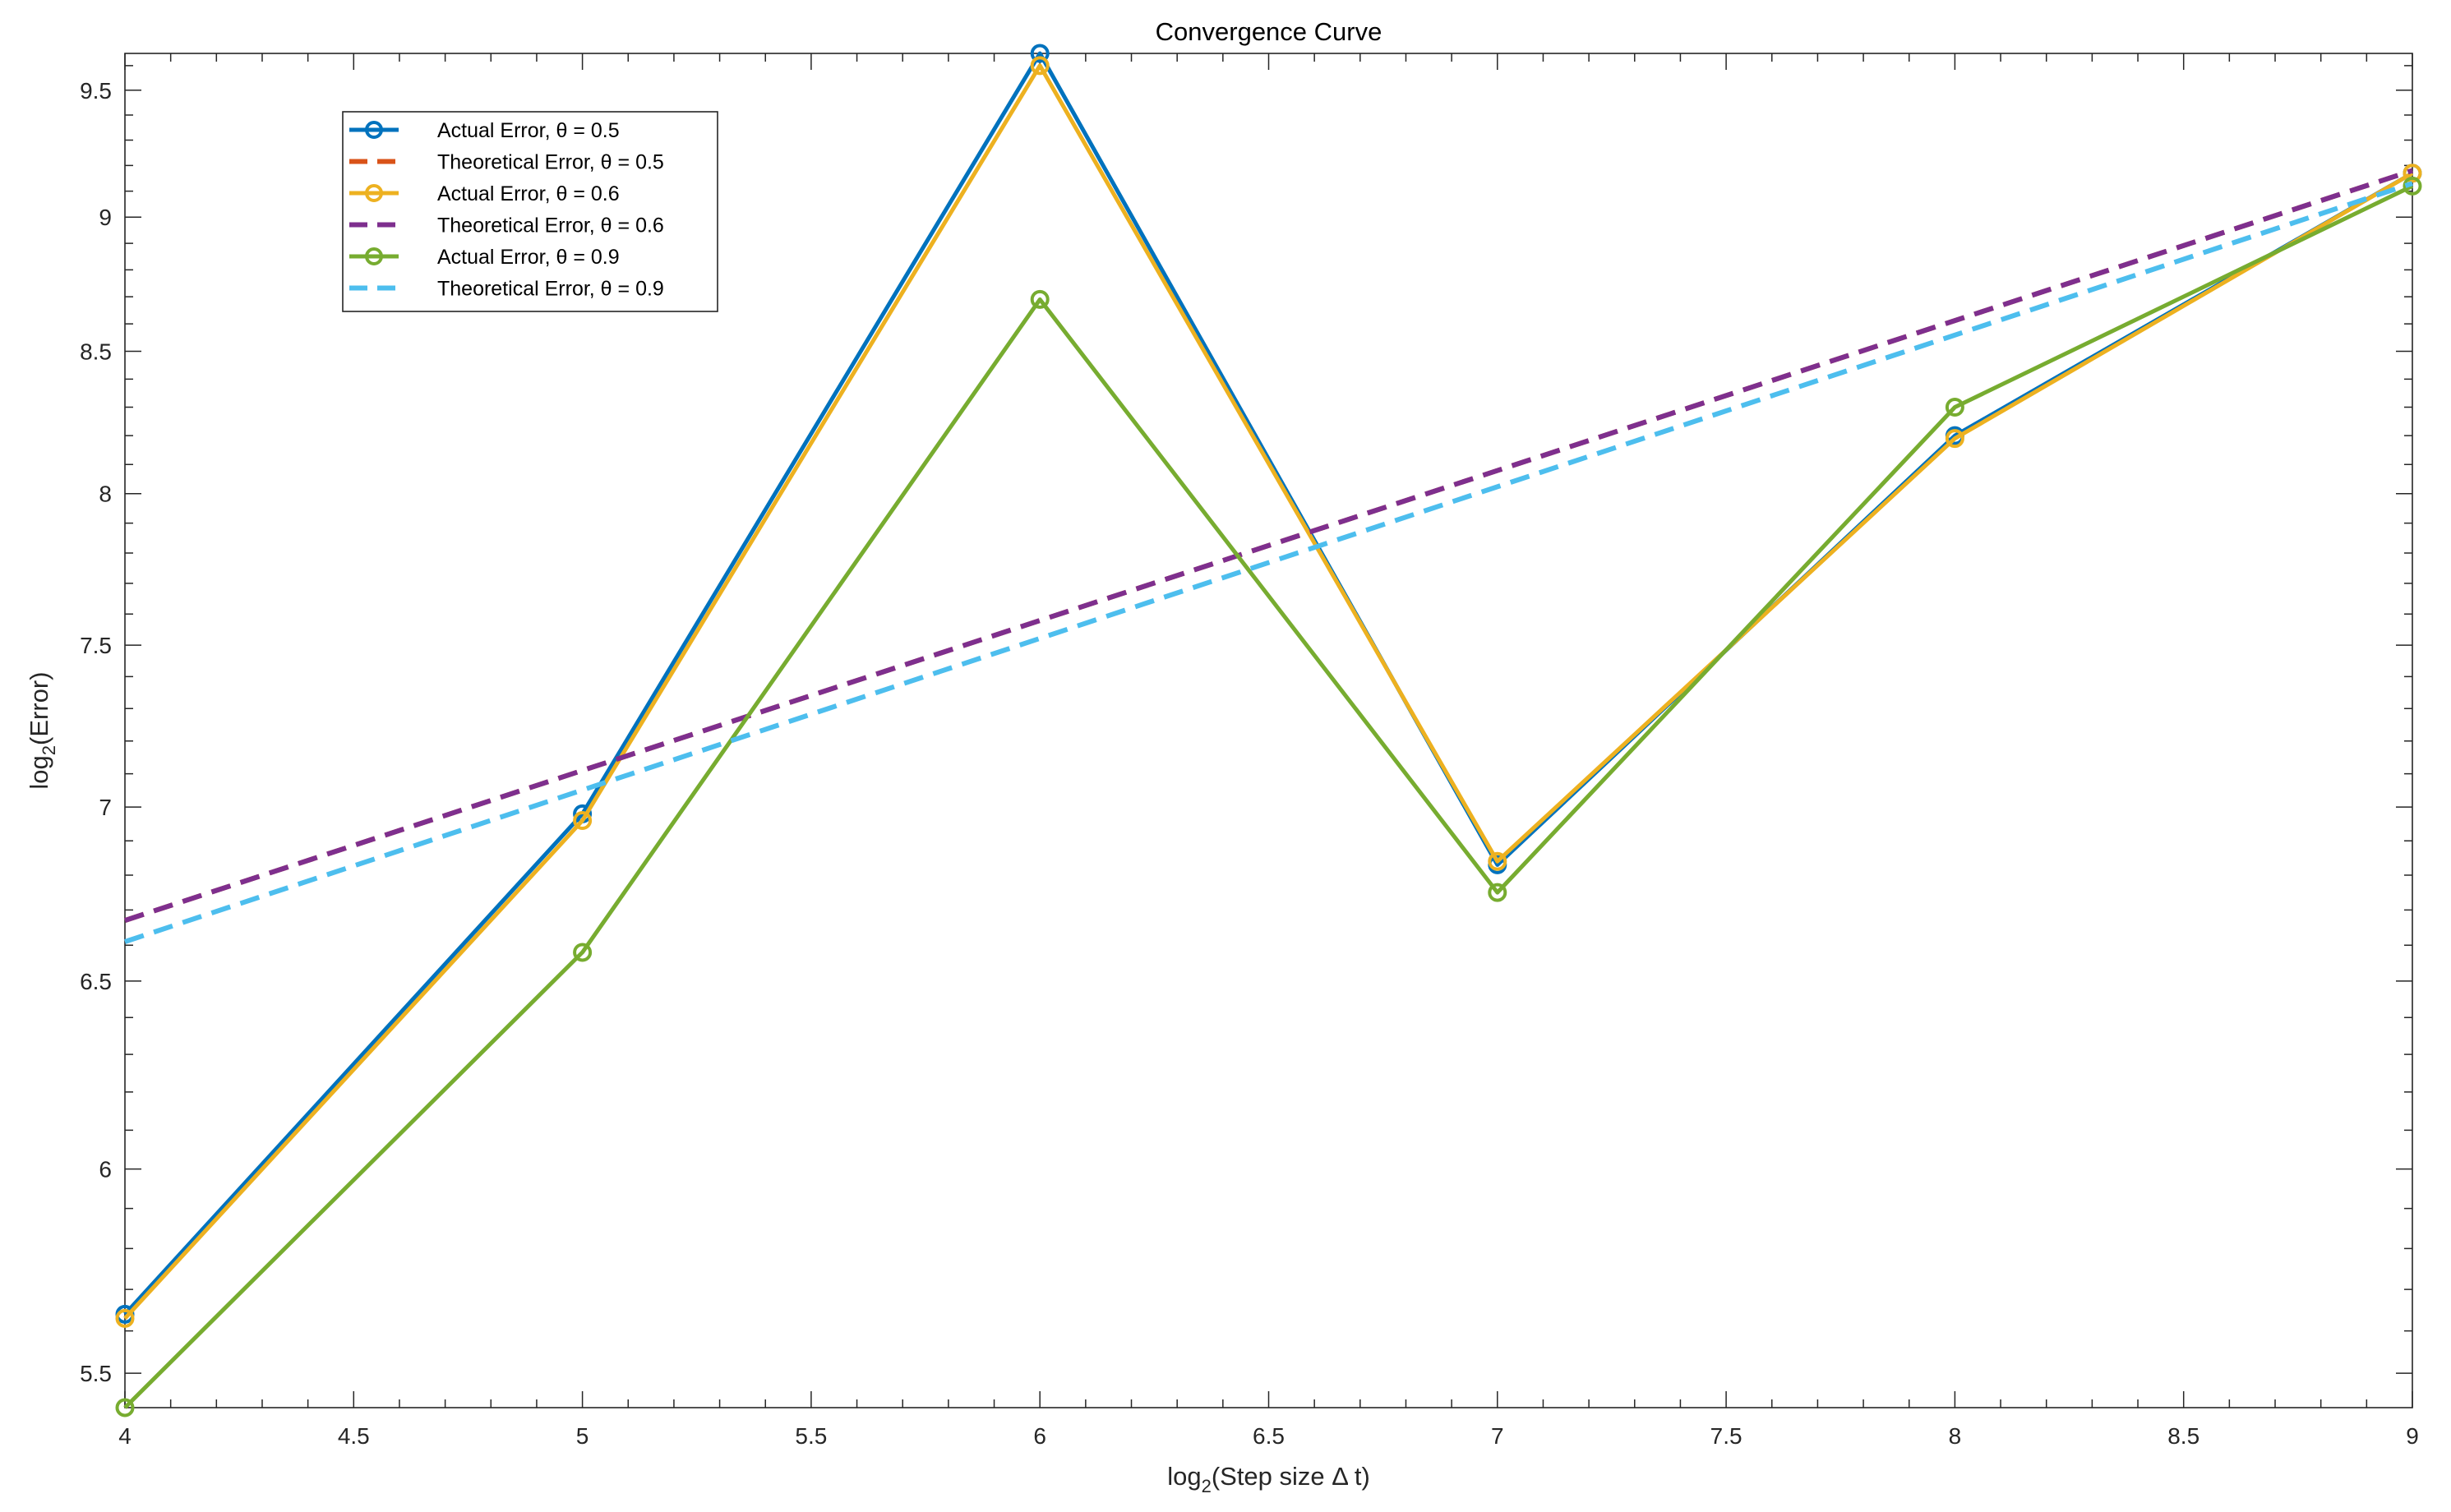 The height and width of the screenshot is (1512, 2451). I want to click on legend-item: Actual Error, θ = 0.9, so click(484, 257).